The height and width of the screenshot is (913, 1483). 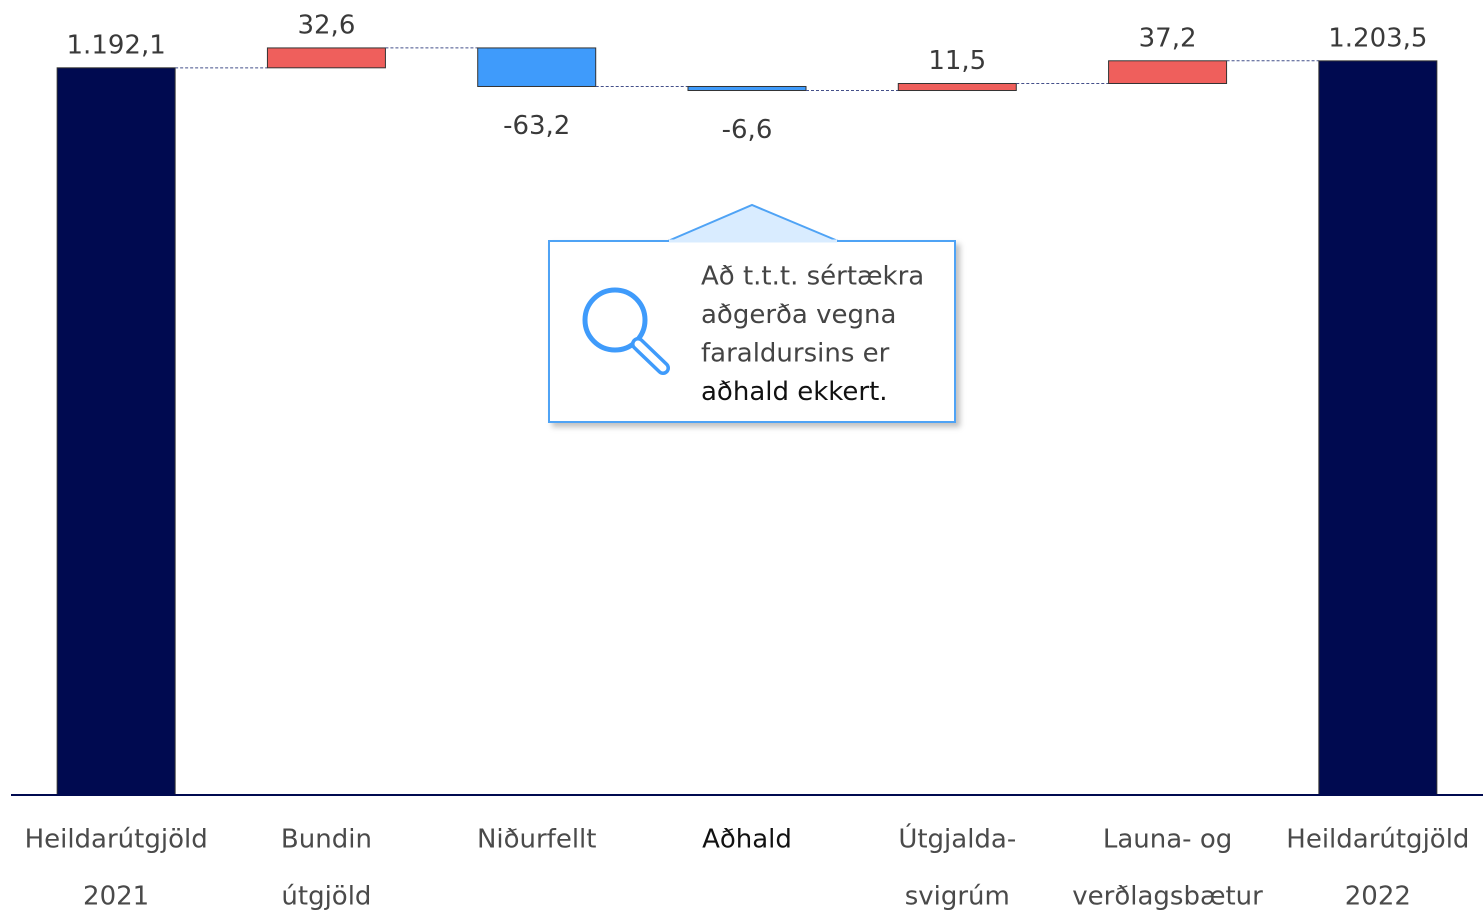 I want to click on x-tick-label: verðlagsbætur, so click(x=1167, y=897).